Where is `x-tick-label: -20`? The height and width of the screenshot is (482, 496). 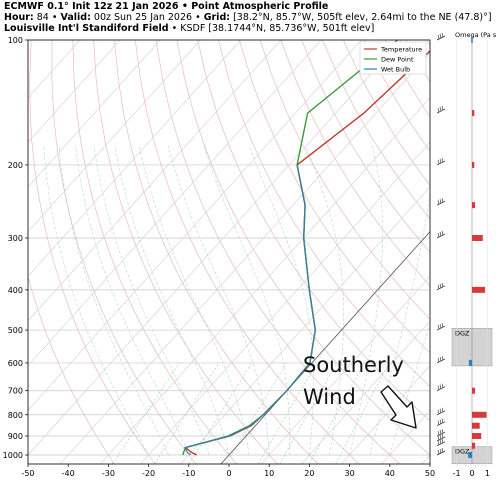
x-tick-label: -20 is located at coordinates (148, 473).